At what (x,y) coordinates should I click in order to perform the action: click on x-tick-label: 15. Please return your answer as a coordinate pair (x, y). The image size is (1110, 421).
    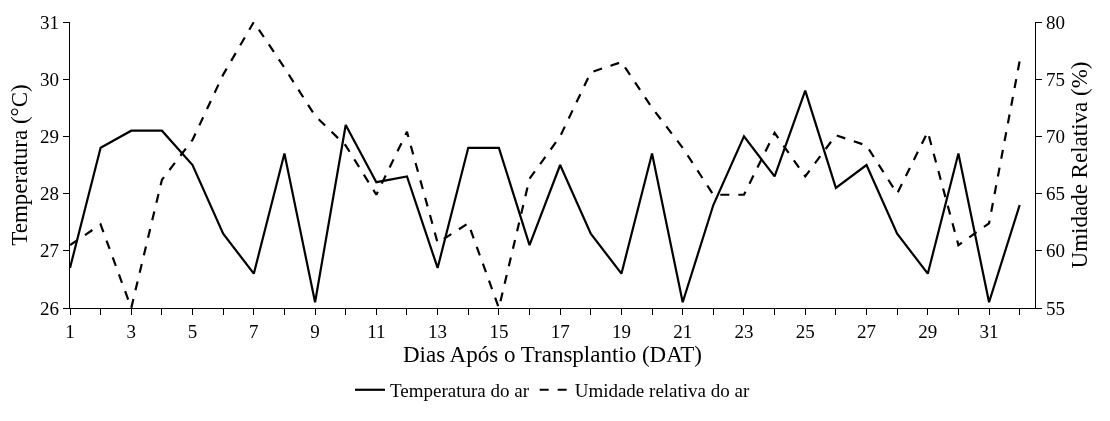
    Looking at the image, I should click on (499, 331).